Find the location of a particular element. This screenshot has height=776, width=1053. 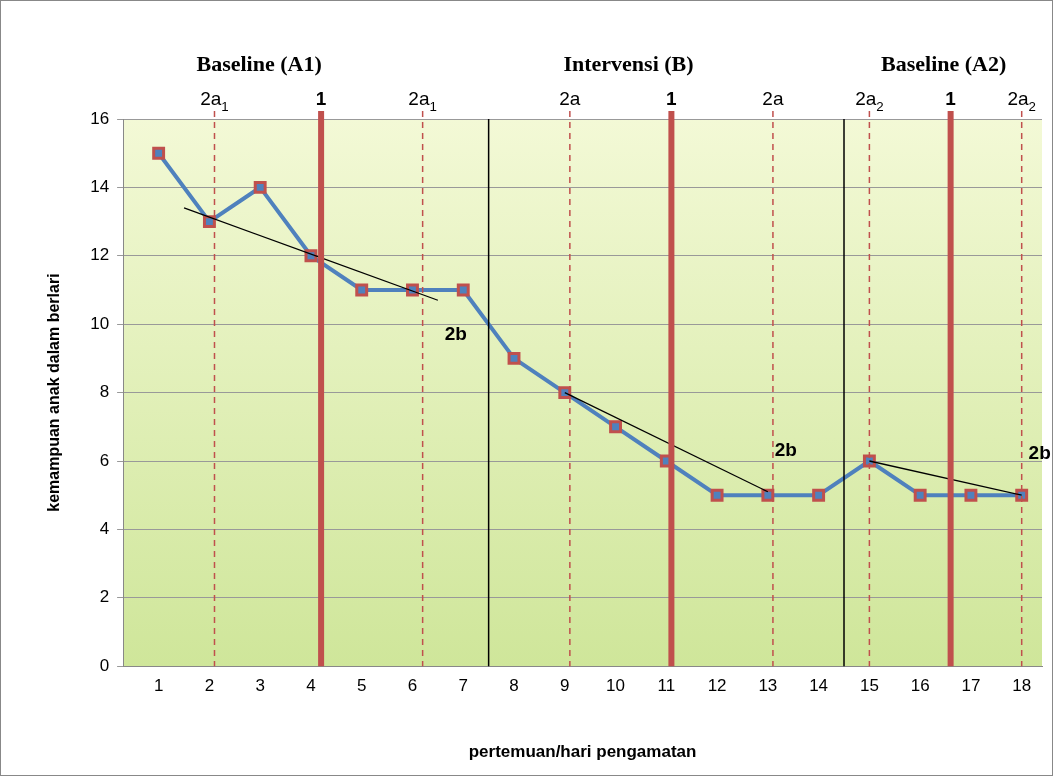

x-tick-label: 1 is located at coordinates (158, 686).